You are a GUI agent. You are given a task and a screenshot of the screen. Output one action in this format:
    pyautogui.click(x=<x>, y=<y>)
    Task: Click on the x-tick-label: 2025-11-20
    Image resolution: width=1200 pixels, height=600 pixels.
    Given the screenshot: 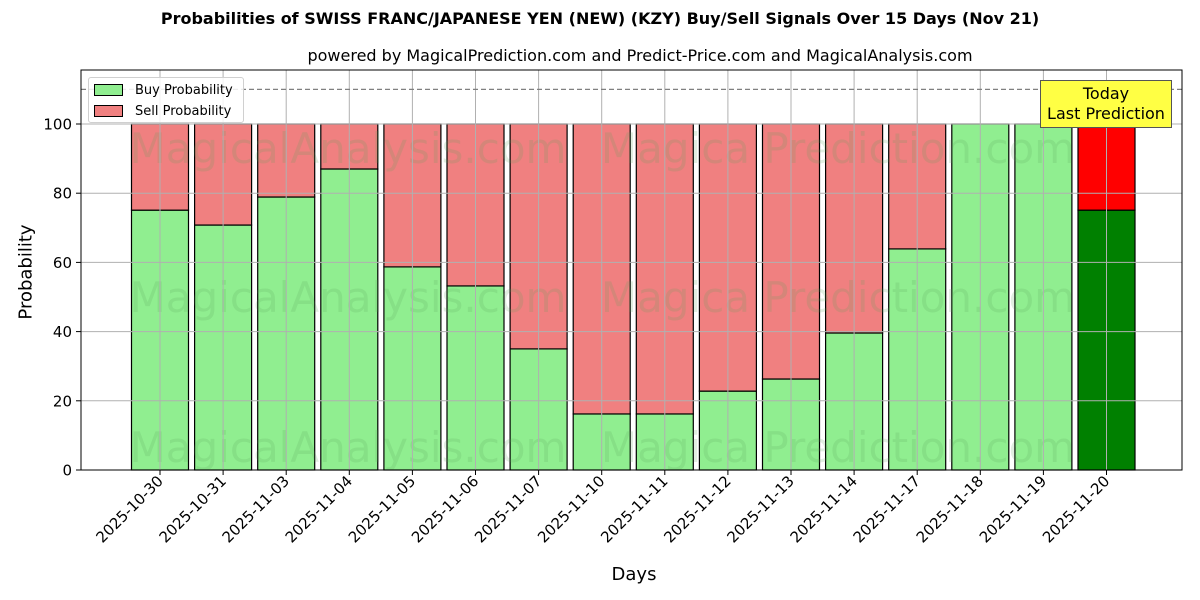 What is the action you would take?
    pyautogui.click(x=1076, y=509)
    